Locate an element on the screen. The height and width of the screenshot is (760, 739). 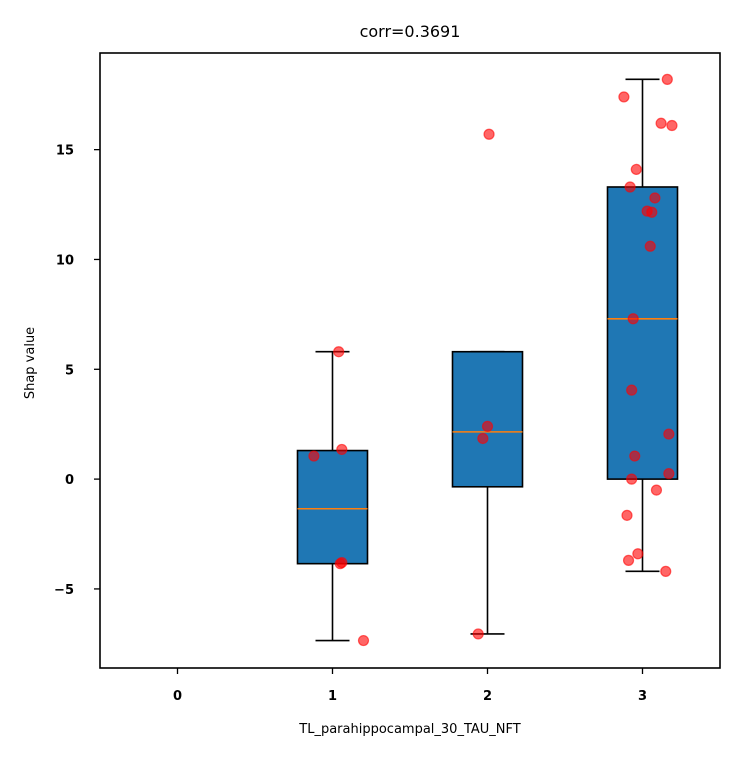
x-axis-label: TL_parahippocampal_30_TAU_NFT is located at coordinates (409, 729).